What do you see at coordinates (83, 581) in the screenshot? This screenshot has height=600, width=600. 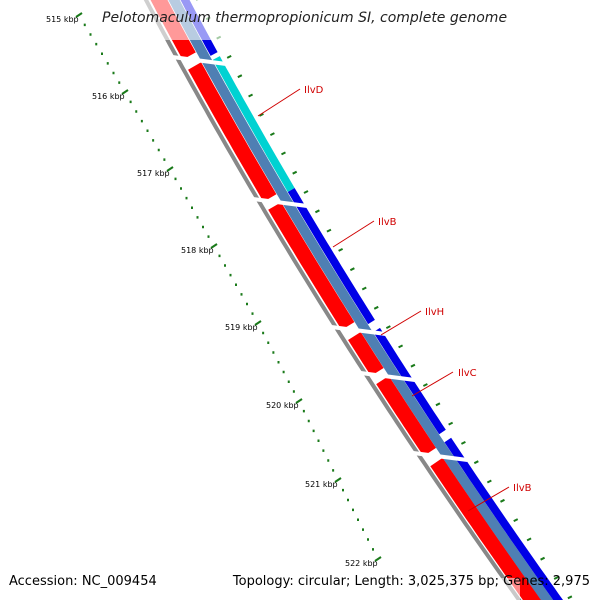 I see `accession-text: Accession: NC_009454` at bounding box center [83, 581].